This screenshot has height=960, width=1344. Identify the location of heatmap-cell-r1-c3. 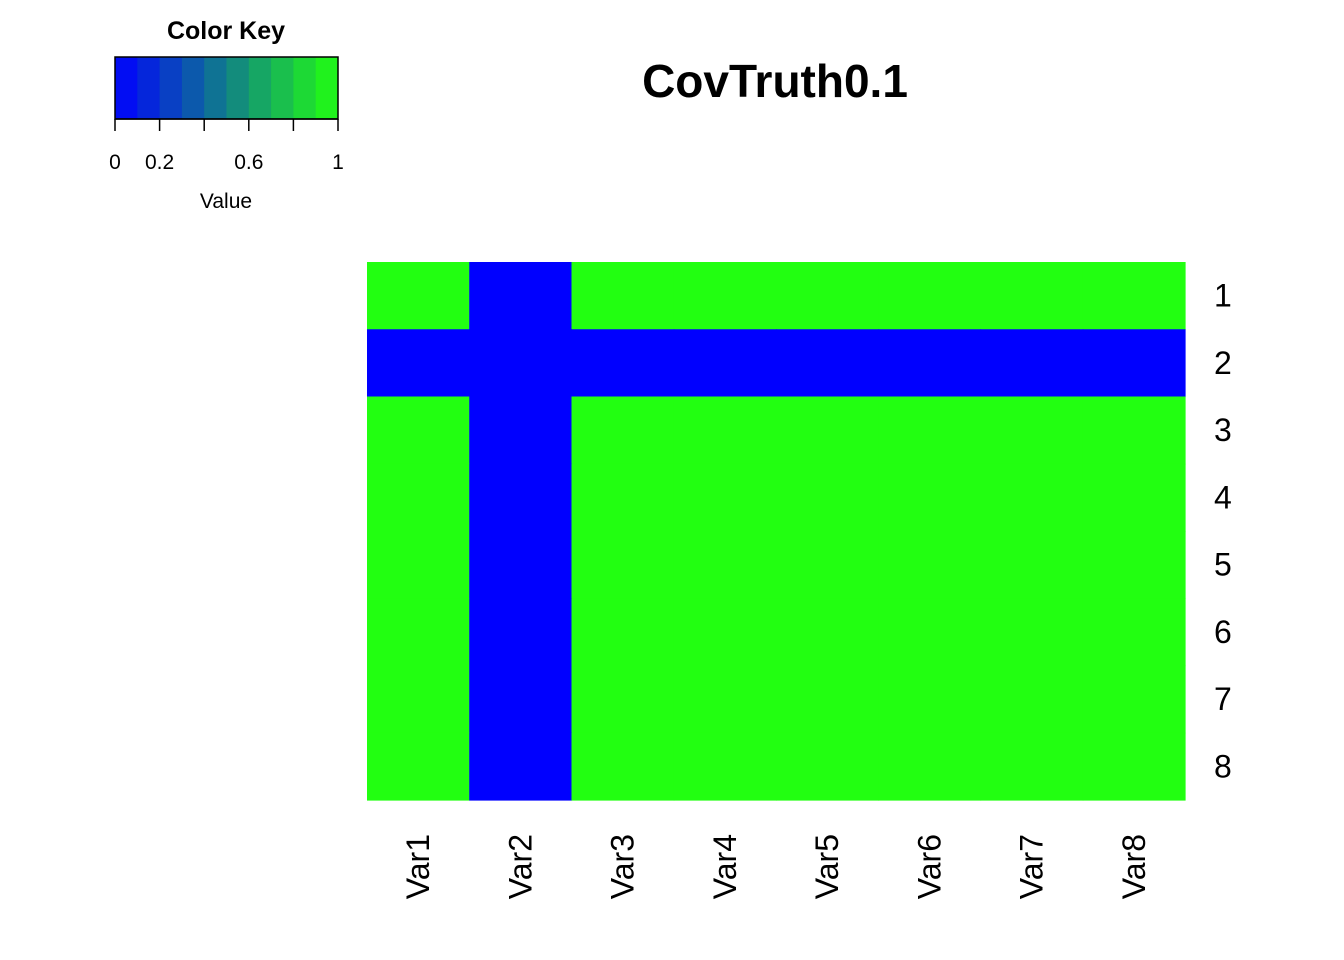
(623, 296).